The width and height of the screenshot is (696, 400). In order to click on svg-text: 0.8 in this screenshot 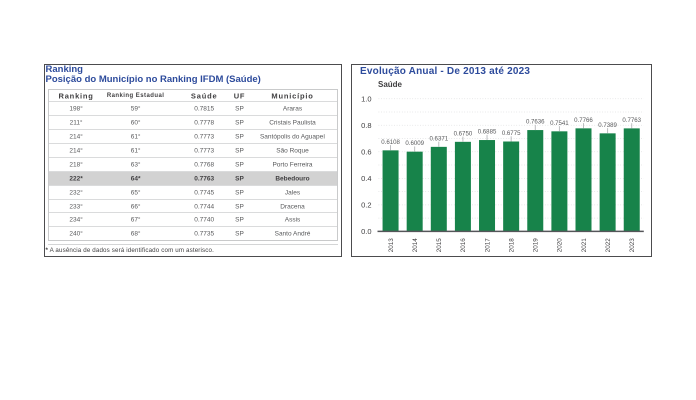, I will do `click(366, 125)`.